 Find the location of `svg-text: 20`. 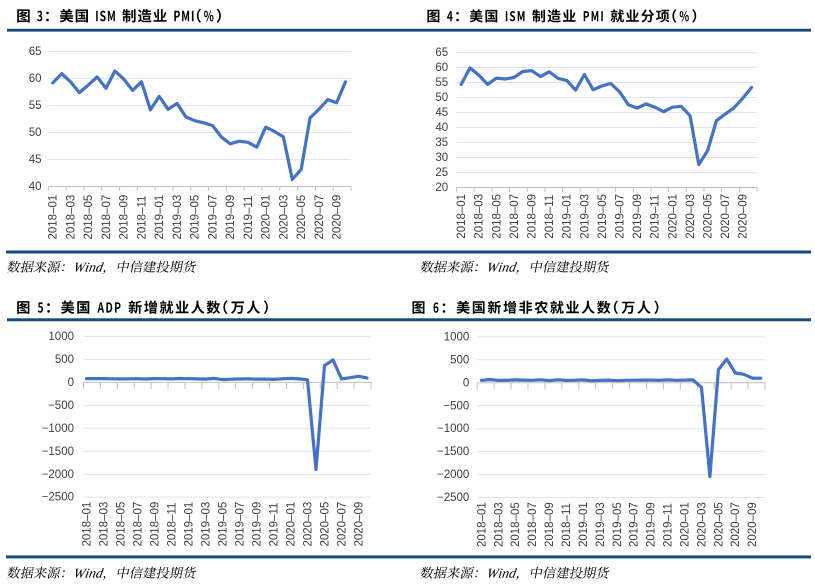

svg-text: 20 is located at coordinates (441, 188).